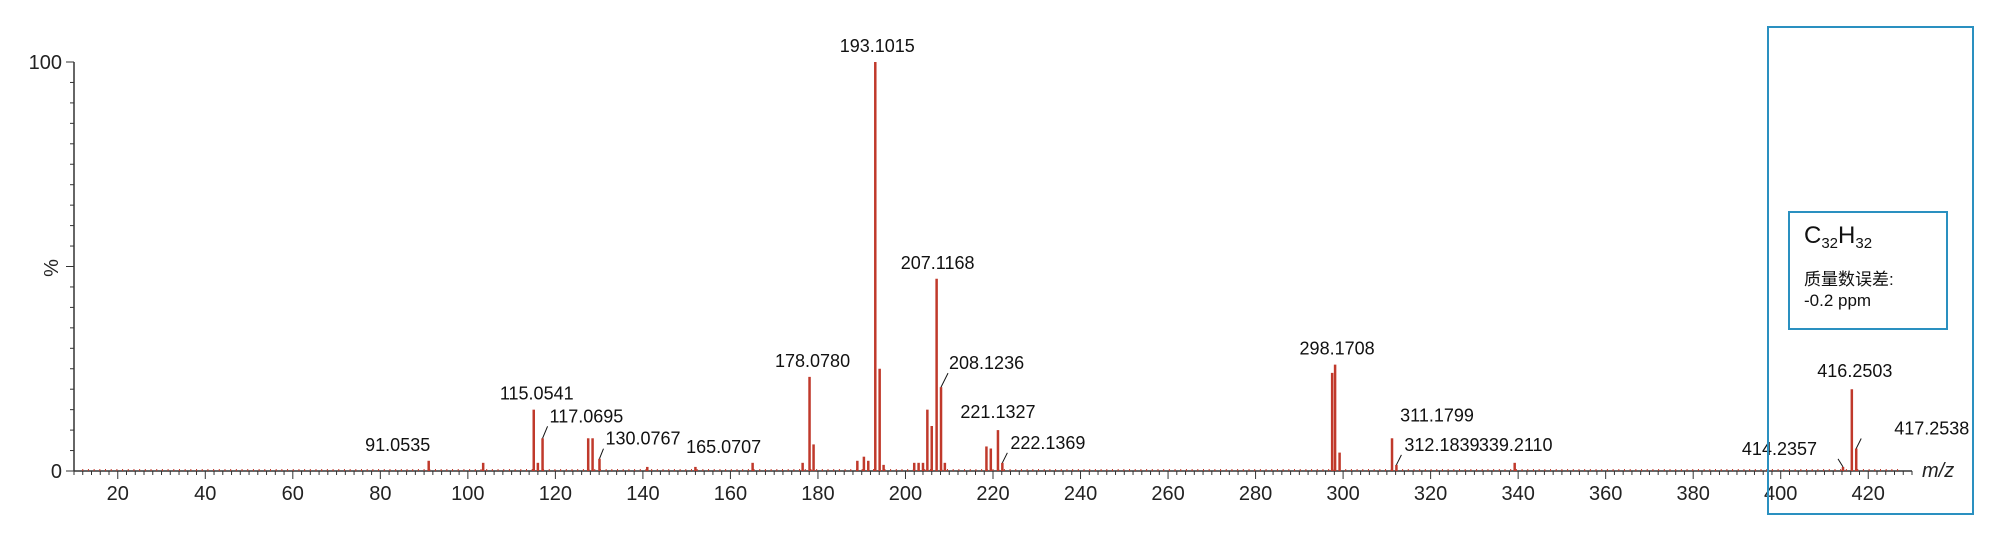 The height and width of the screenshot is (543, 2000). What do you see at coordinates (817, 494) in the screenshot?
I see `x-tick-label: 180` at bounding box center [817, 494].